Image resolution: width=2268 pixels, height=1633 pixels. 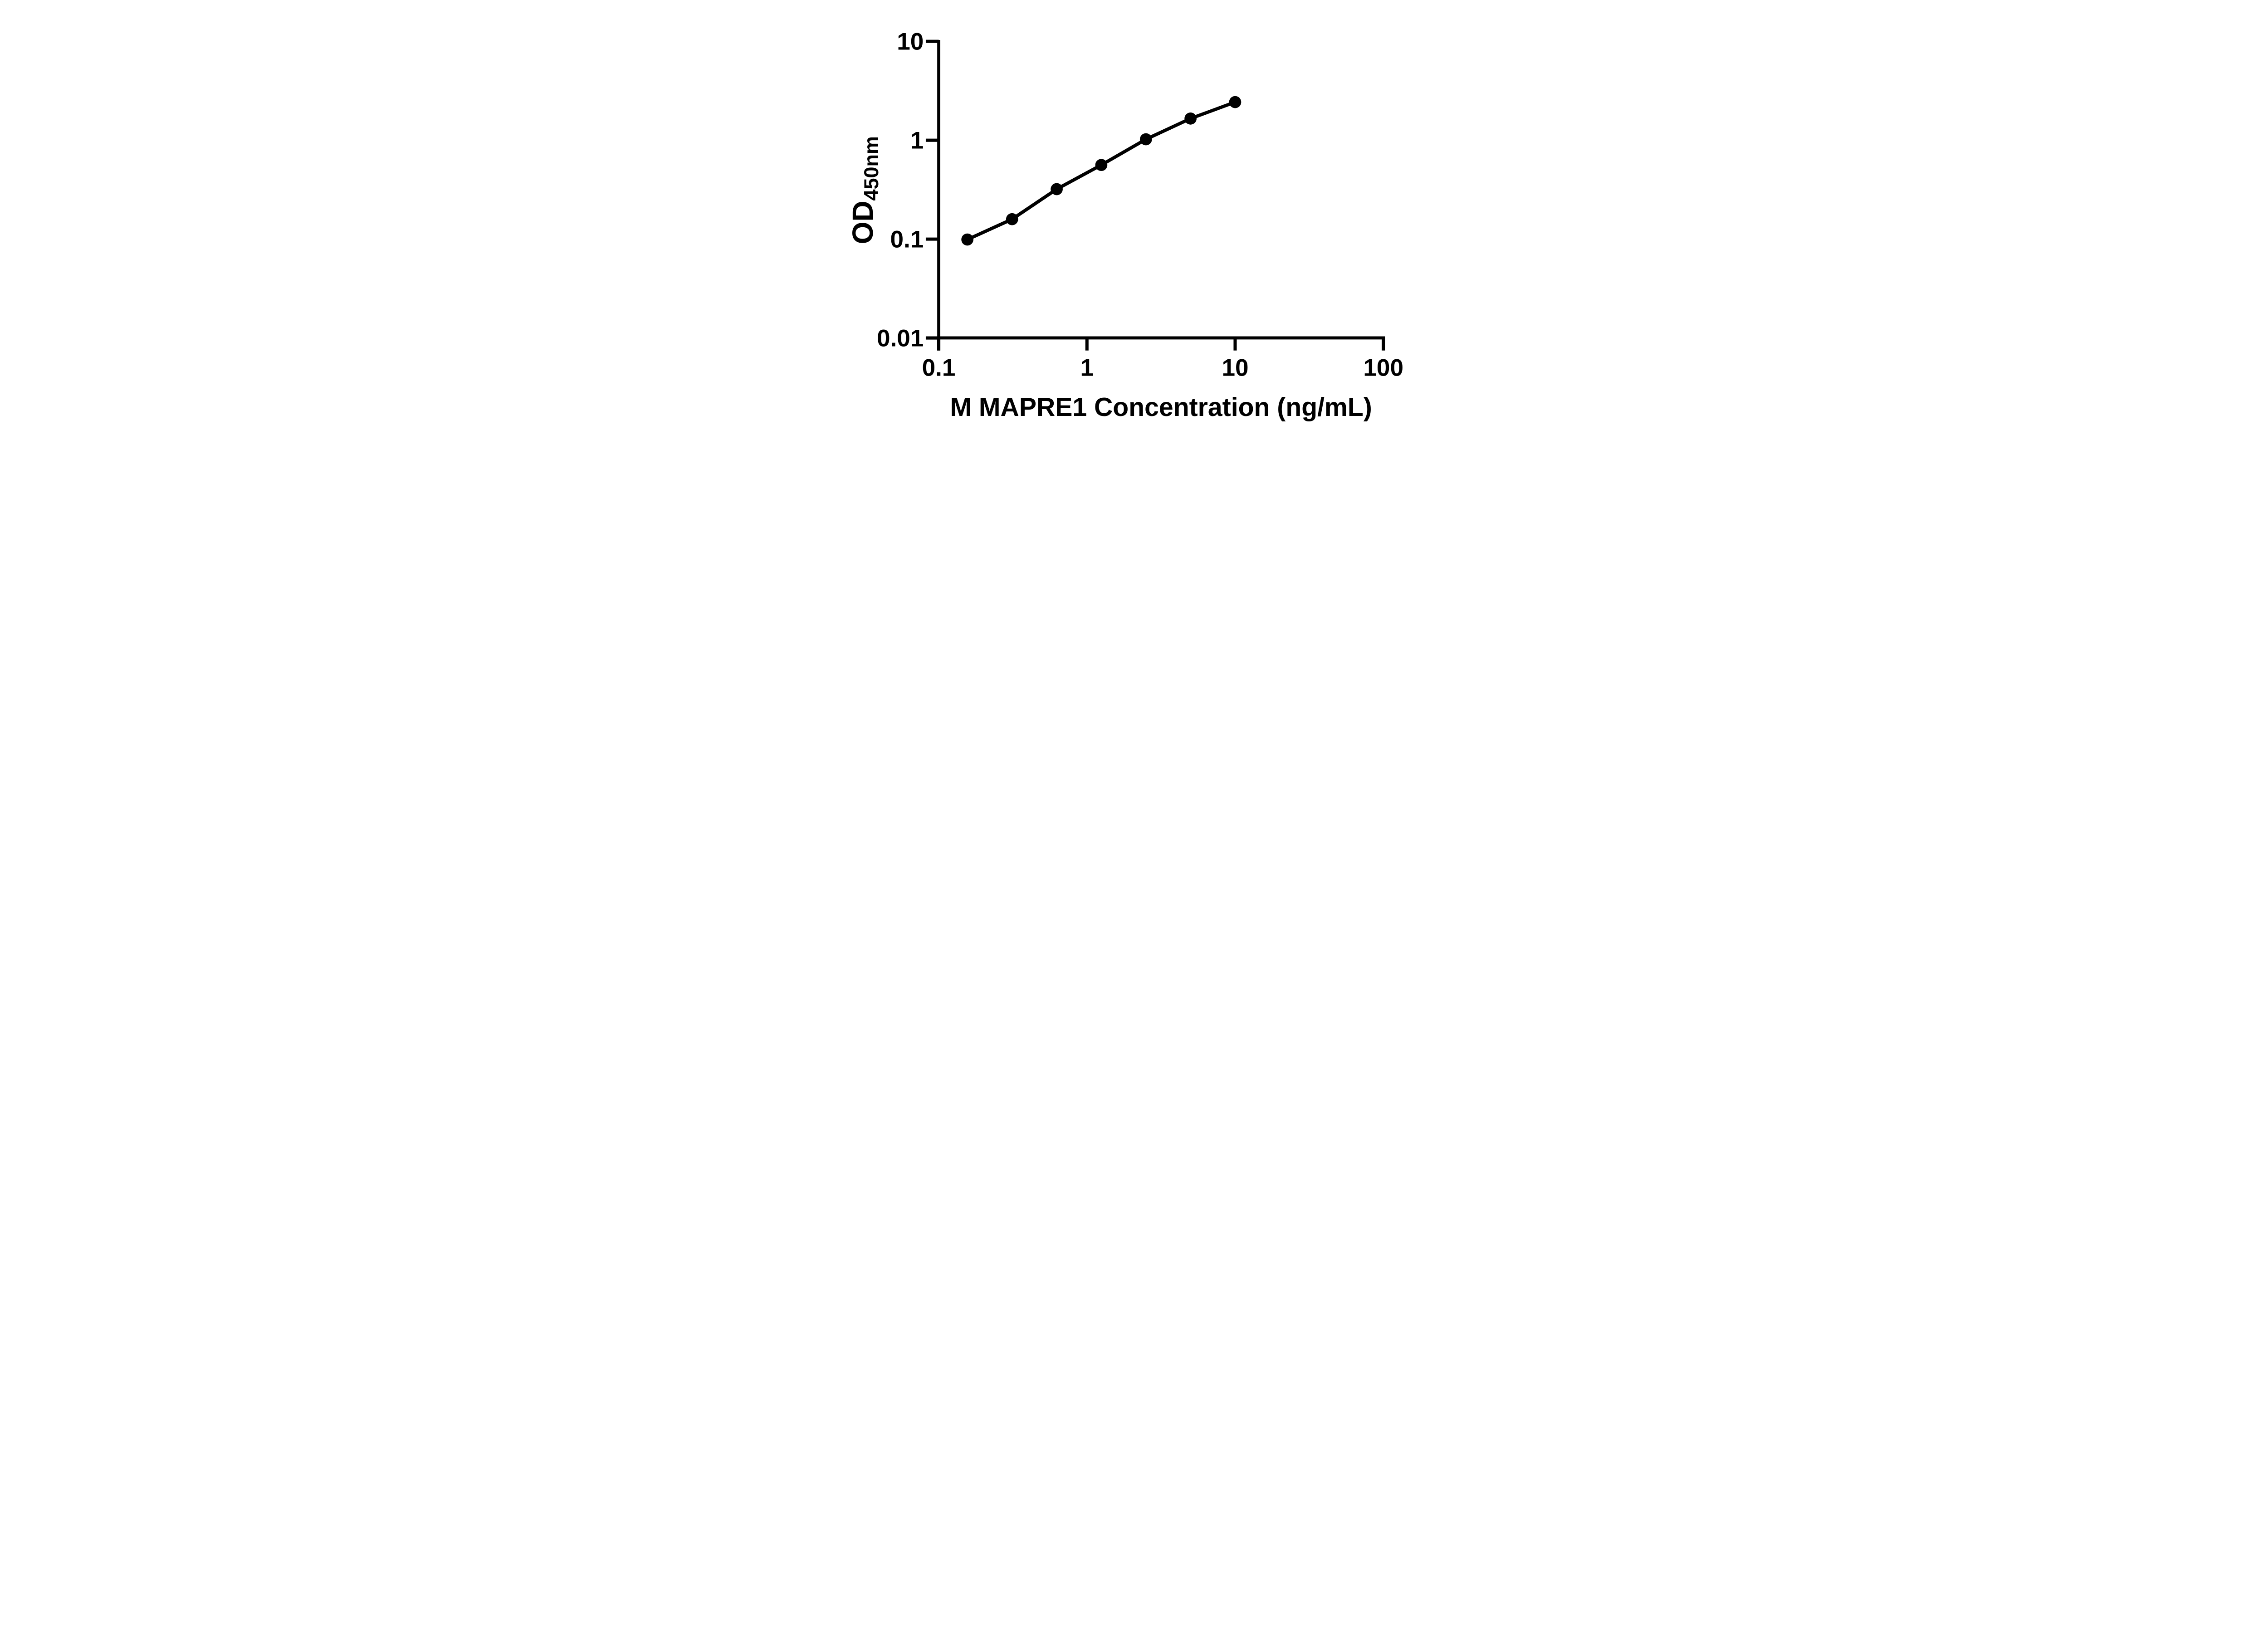 I want to click on y-axis-ticks, so click(x=932, y=189).